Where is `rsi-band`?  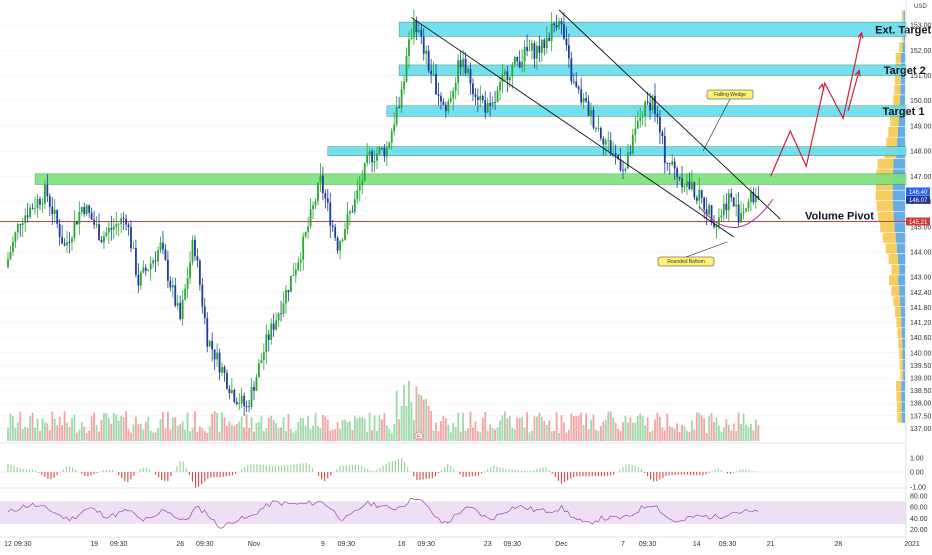
rsi-band is located at coordinates (453, 513).